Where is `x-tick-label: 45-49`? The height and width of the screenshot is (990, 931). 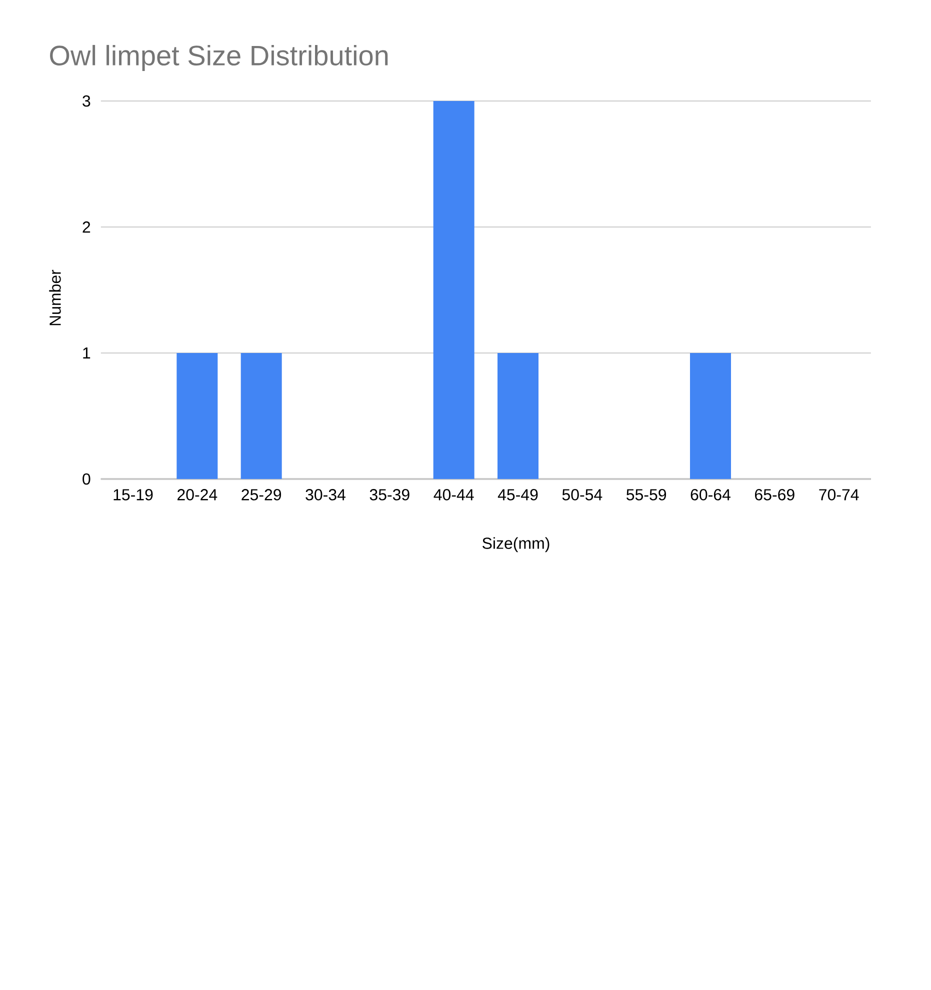
x-tick-label: 45-49 is located at coordinates (518, 494).